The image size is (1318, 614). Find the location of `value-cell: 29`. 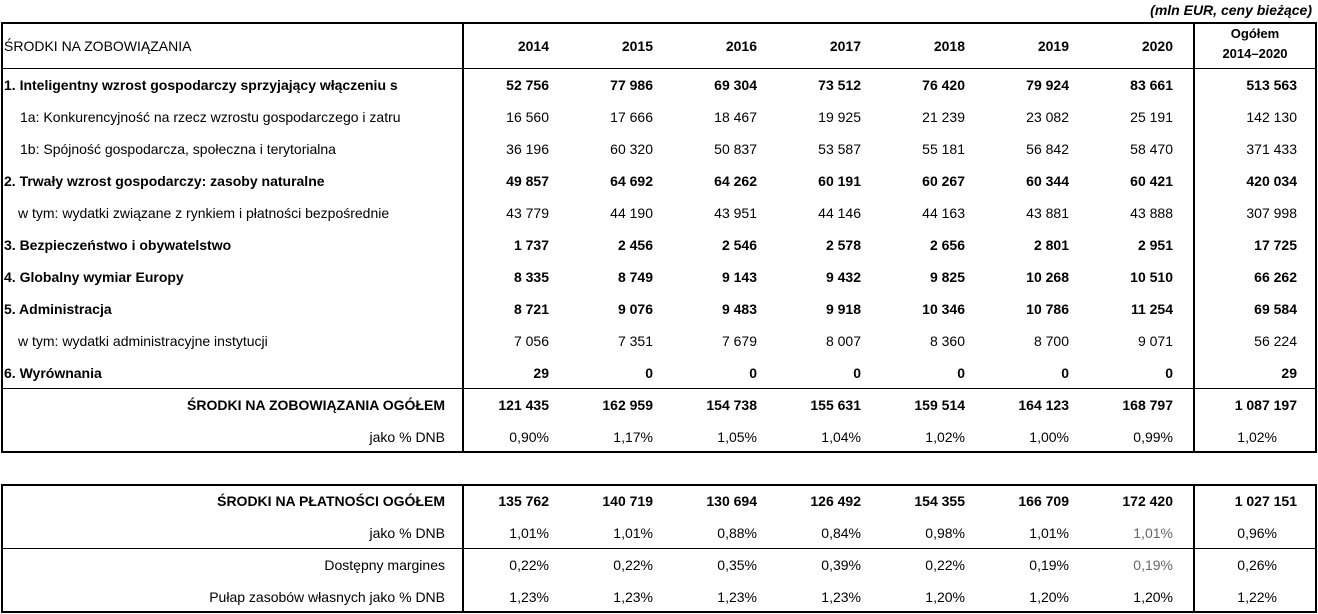

value-cell: 29 is located at coordinates (541, 373).